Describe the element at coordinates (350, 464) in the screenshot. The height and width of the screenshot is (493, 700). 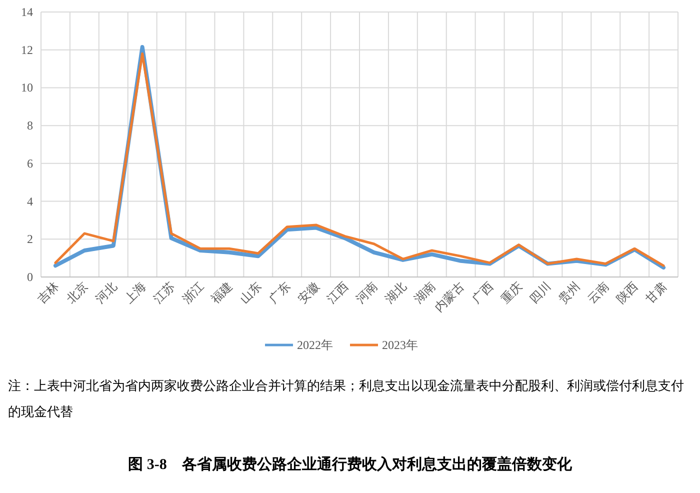
I see `text: 图 3-8 各省属收费公路企业通行费收入对利息支出的覆盖倍数变化` at that location.